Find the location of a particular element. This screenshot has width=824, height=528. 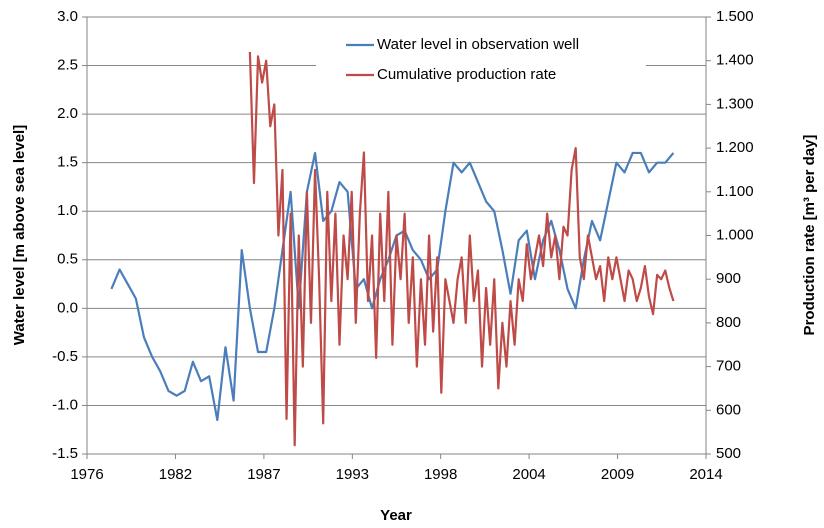

legend-label: Water level in observation well is located at coordinates (478, 44).